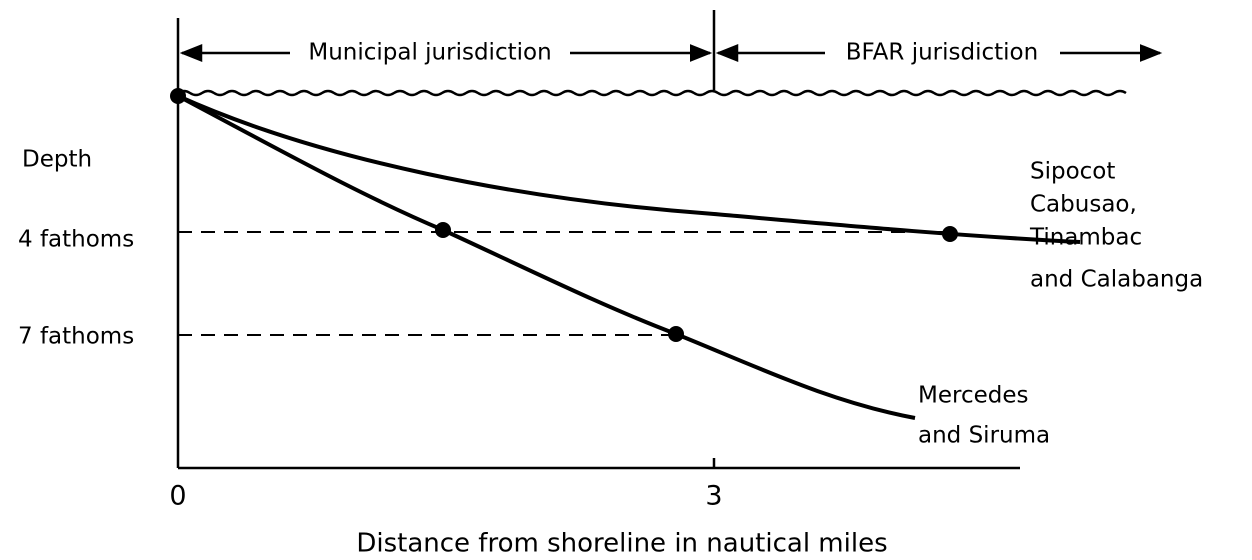 This screenshot has width=1252, height=560. Describe the element at coordinates (984, 436) in the screenshot. I see `curve-label: and Siruma` at that location.